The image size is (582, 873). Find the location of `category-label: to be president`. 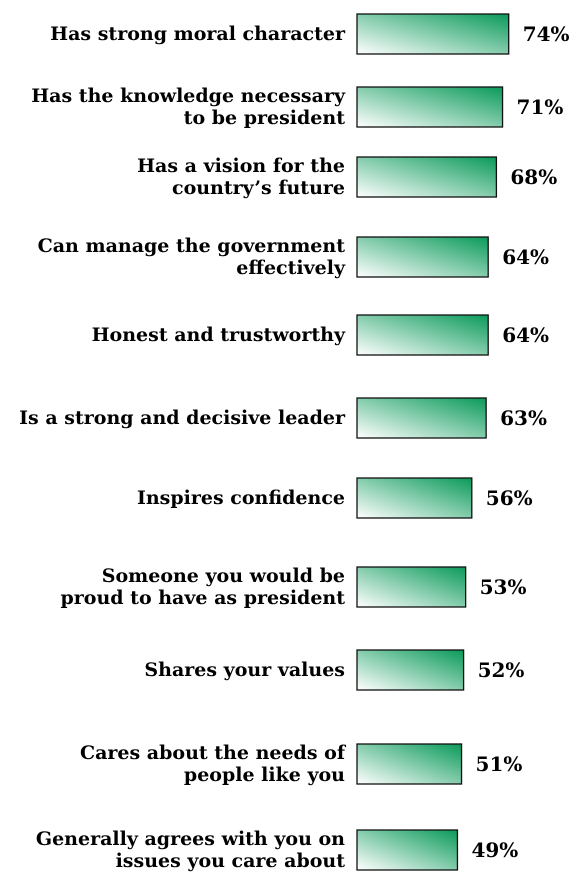

category-label: to be president is located at coordinates (265, 118).